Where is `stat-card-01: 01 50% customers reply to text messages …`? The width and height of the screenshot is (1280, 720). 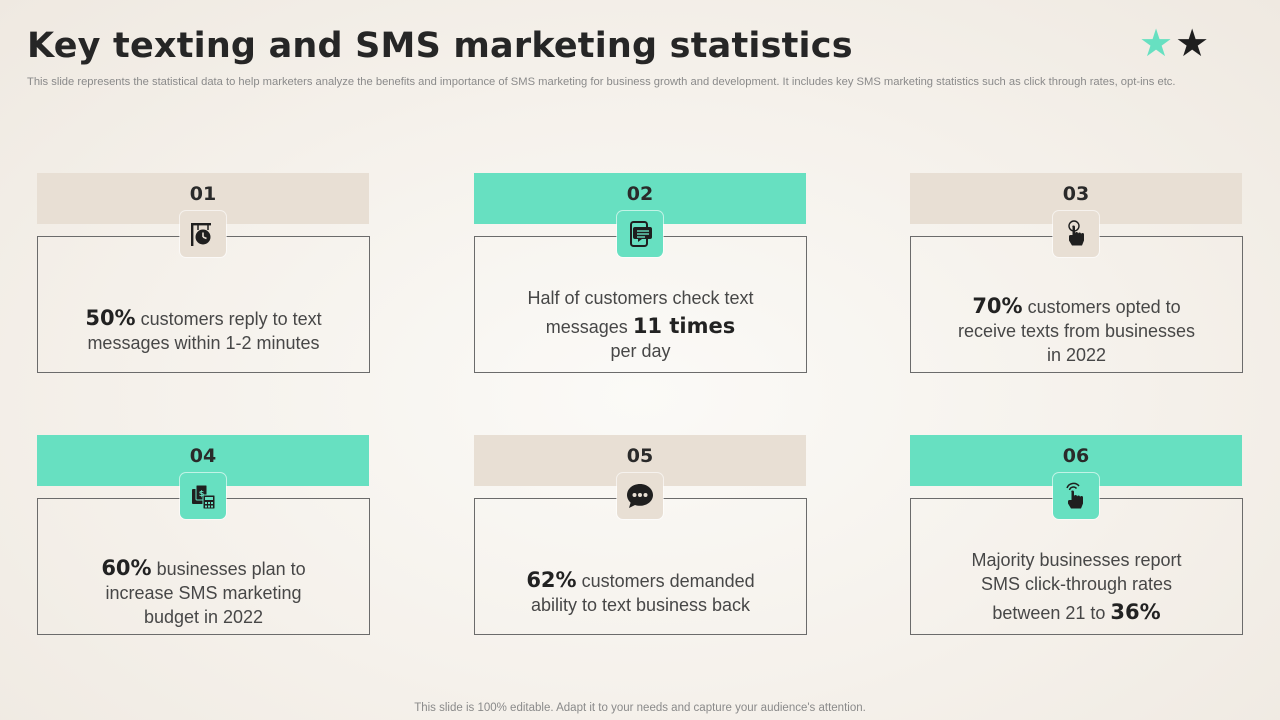
stat-card-01: 01 50% customers reply to text messages … is located at coordinates (203, 273).